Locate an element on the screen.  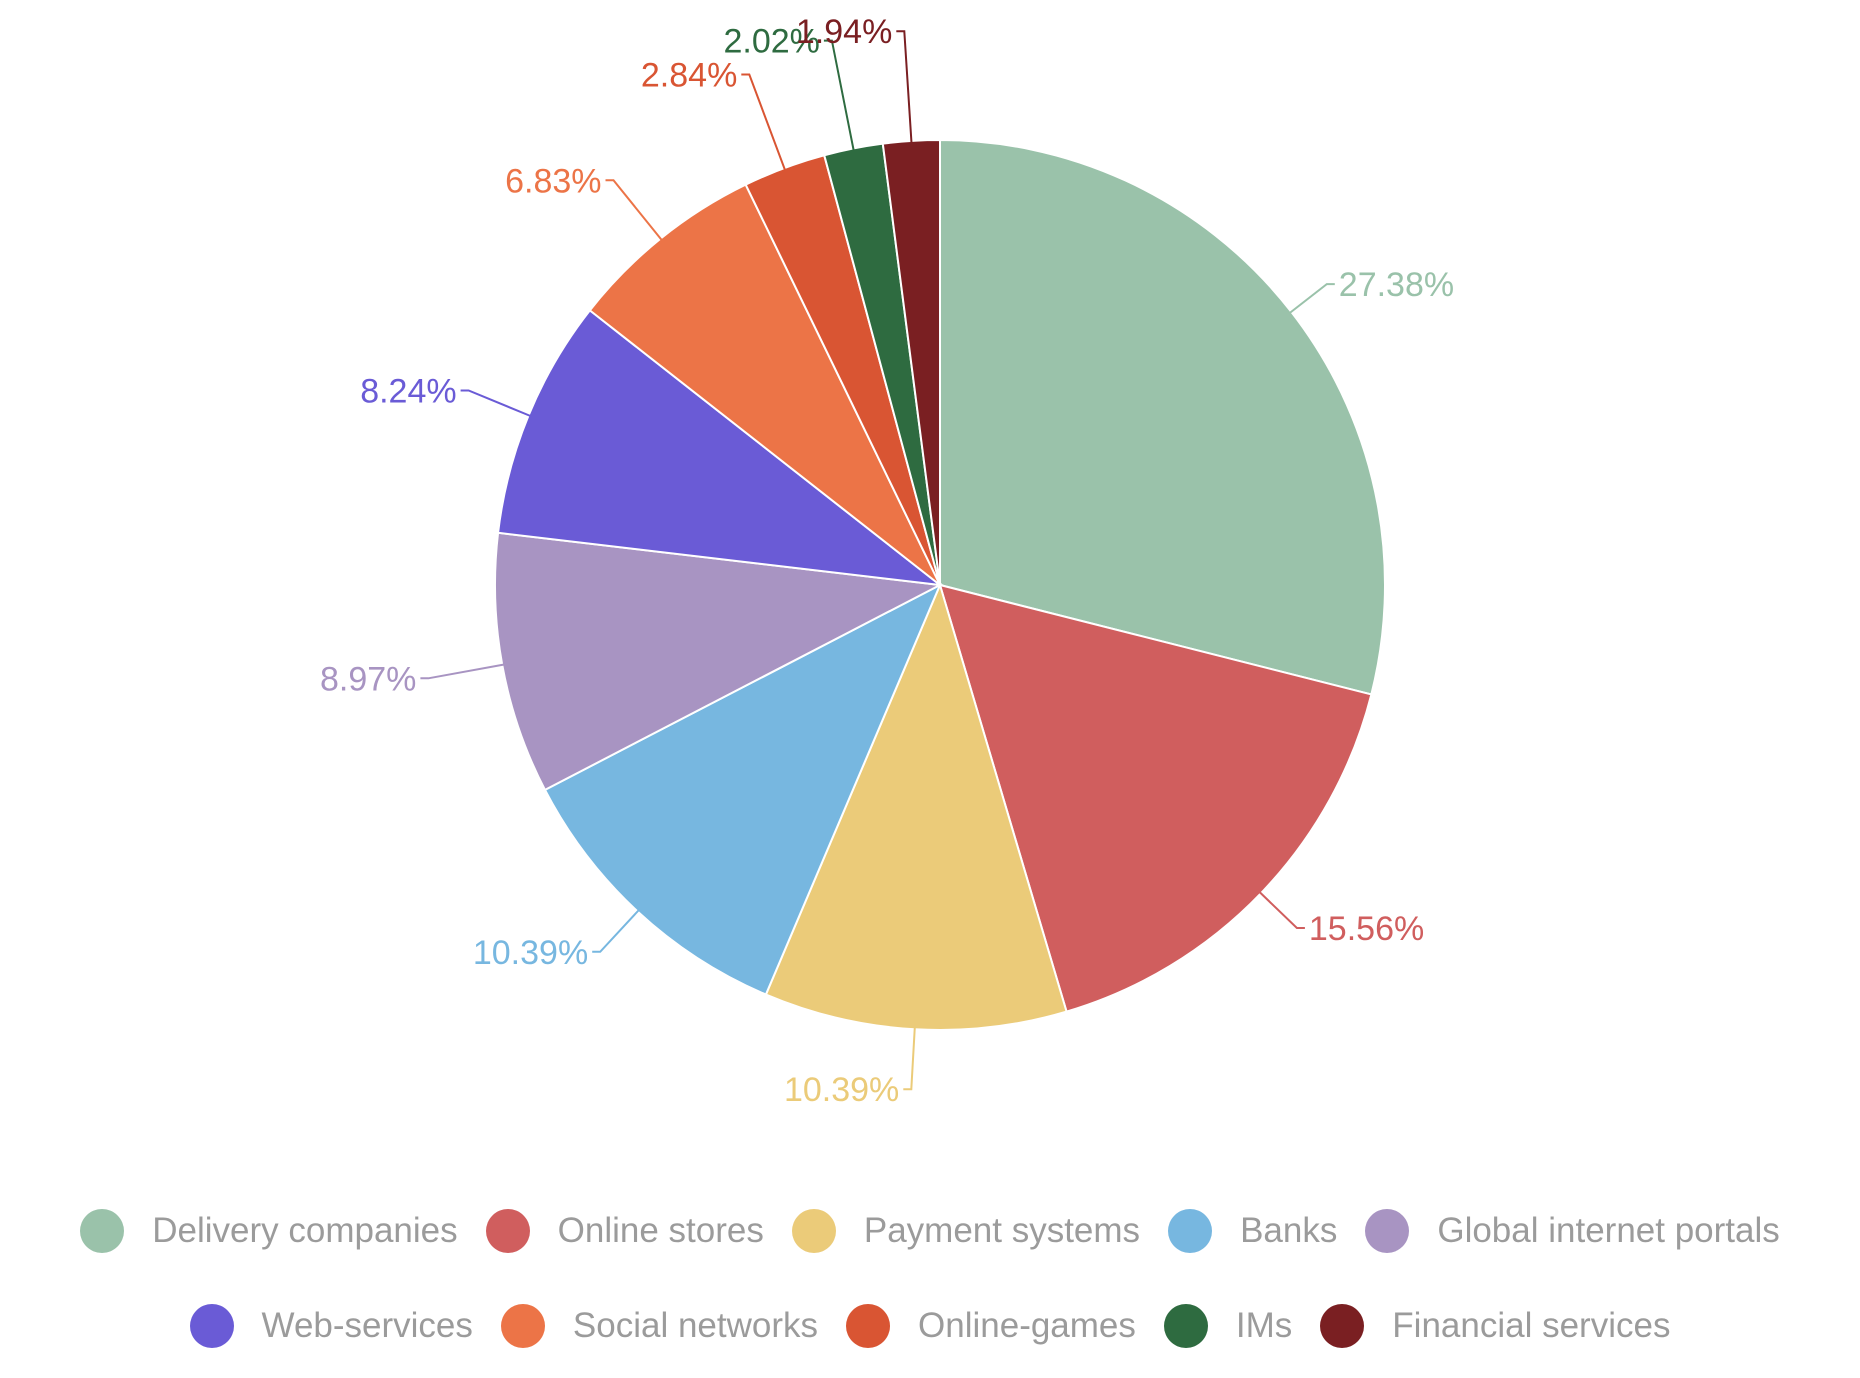
leader-line-online-games is located at coordinates (763, 122).